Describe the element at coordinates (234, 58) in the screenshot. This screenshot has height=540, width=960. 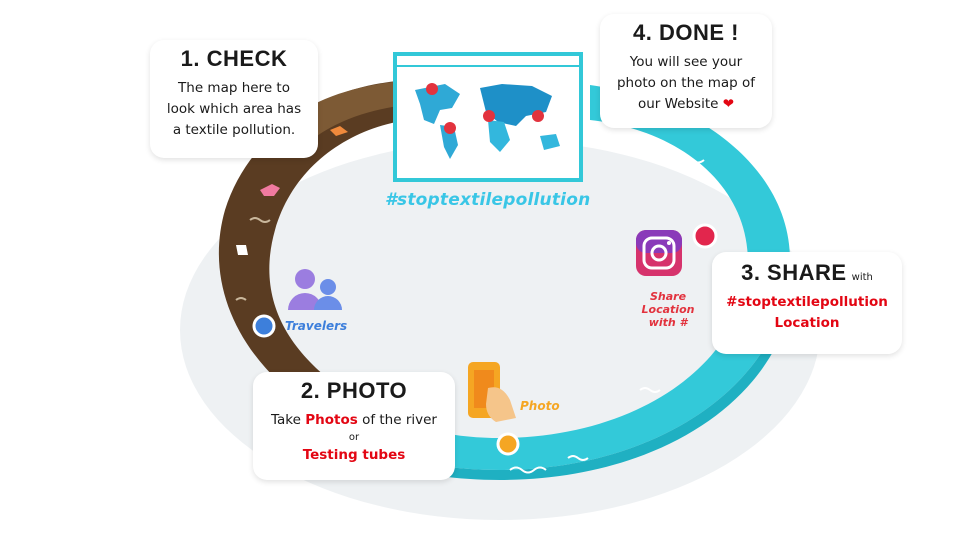
I see `step-check-title: 1. CHECK` at that location.